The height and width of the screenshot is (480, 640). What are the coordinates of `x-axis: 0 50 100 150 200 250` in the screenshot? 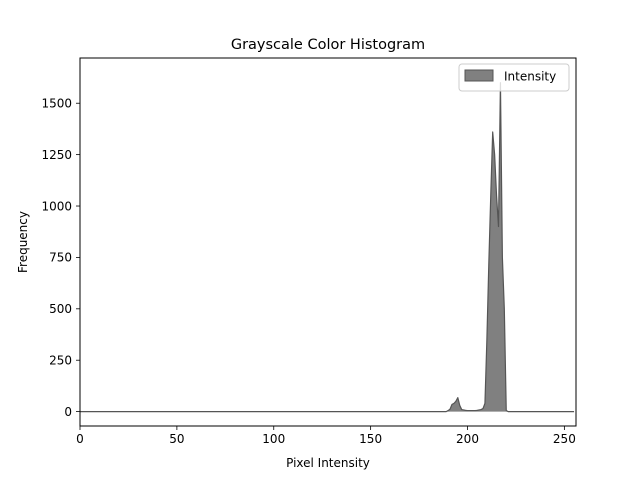 It's located at (326, 436).